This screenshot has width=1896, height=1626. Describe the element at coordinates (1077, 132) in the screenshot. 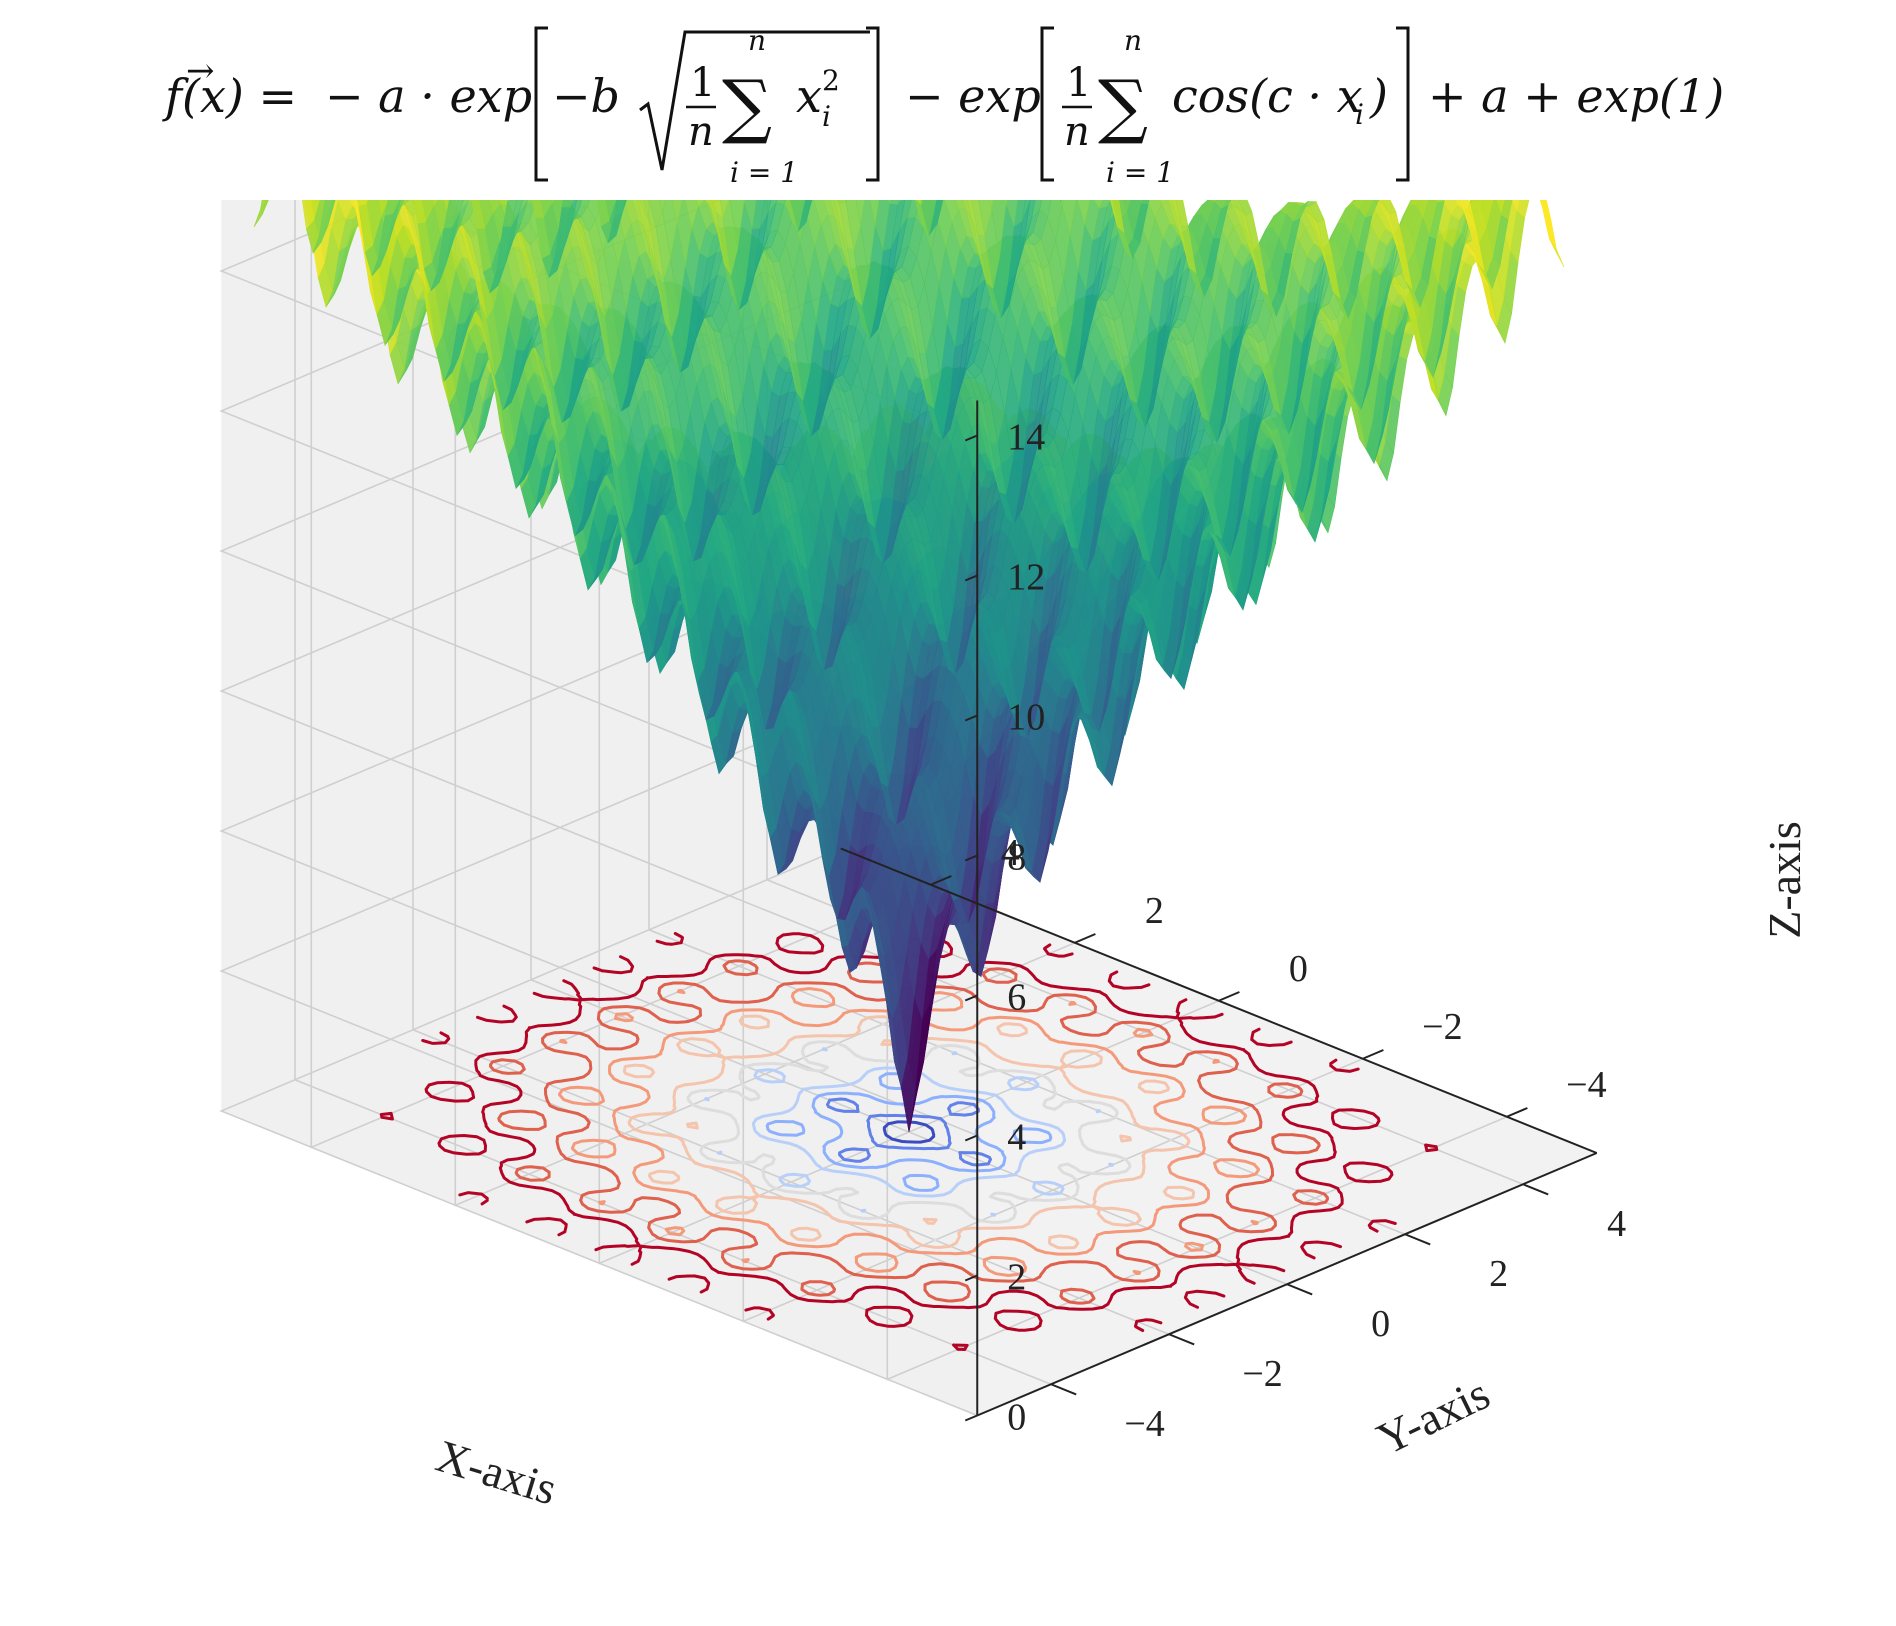

I see `frac-den-2: n` at that location.